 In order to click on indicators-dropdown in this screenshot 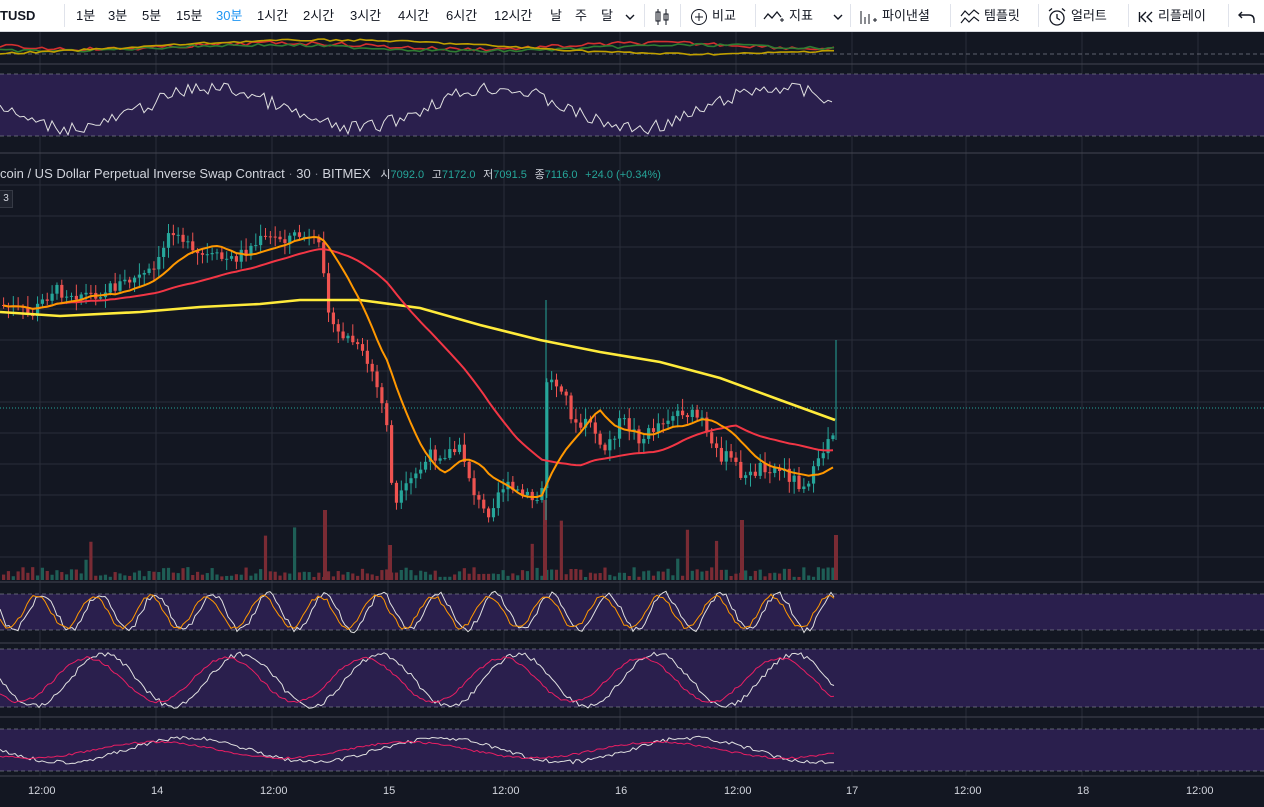, I will do `click(840, 15)`.